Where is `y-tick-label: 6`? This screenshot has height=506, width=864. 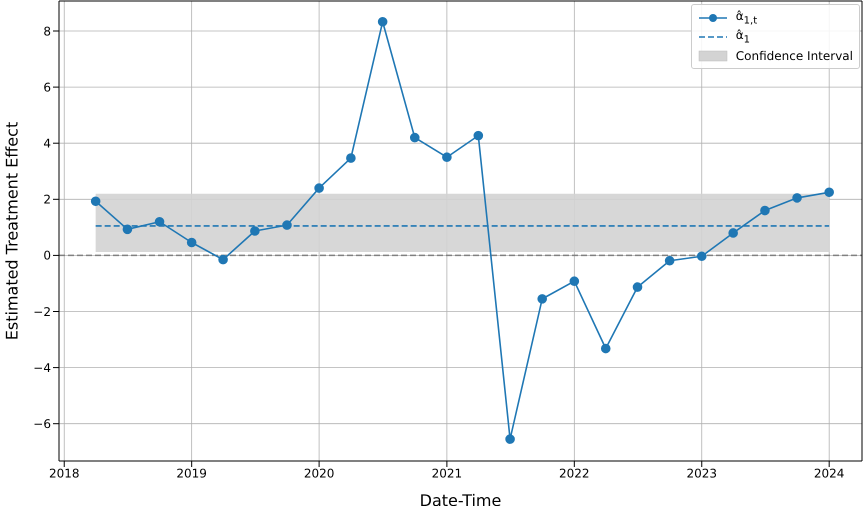 y-tick-label: 6 is located at coordinates (47, 87).